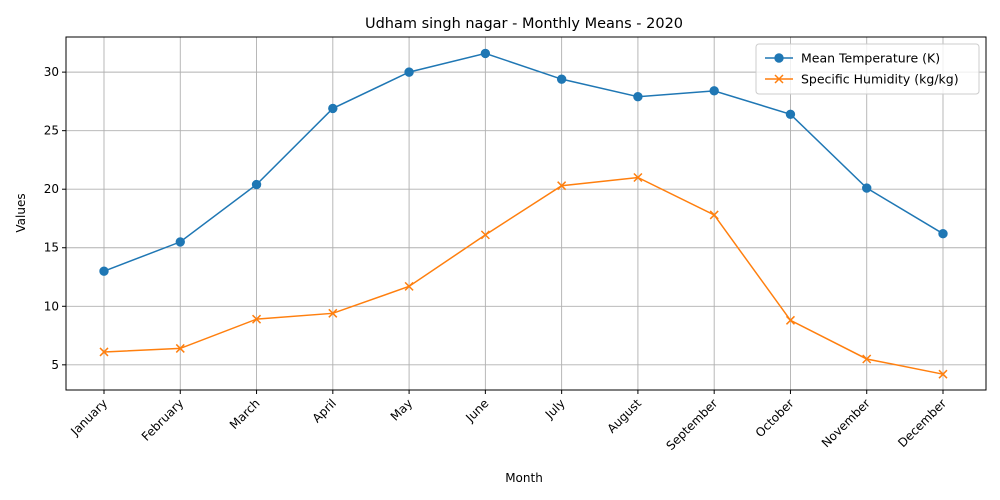  Describe the element at coordinates (55, 365) in the screenshot. I see `y-tick-label: 5` at that location.